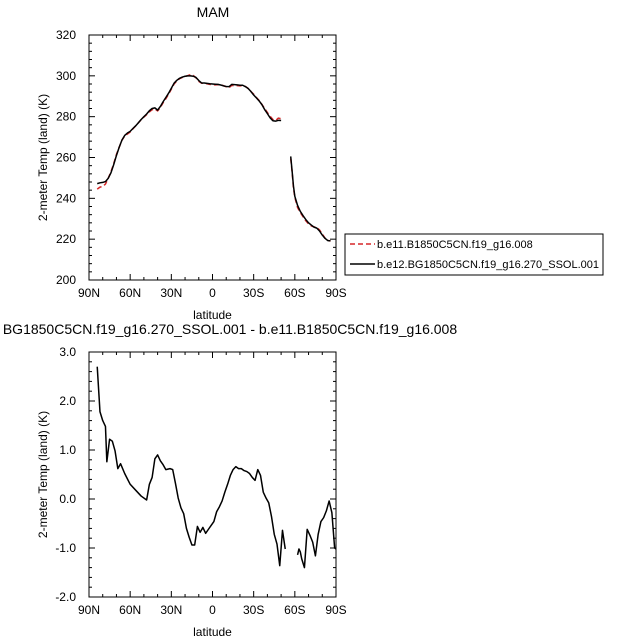 Image resolution: width=643 pixels, height=644 pixels. What do you see at coordinates (66, 280) in the screenshot?
I see `y-tick-label: 200` at bounding box center [66, 280].